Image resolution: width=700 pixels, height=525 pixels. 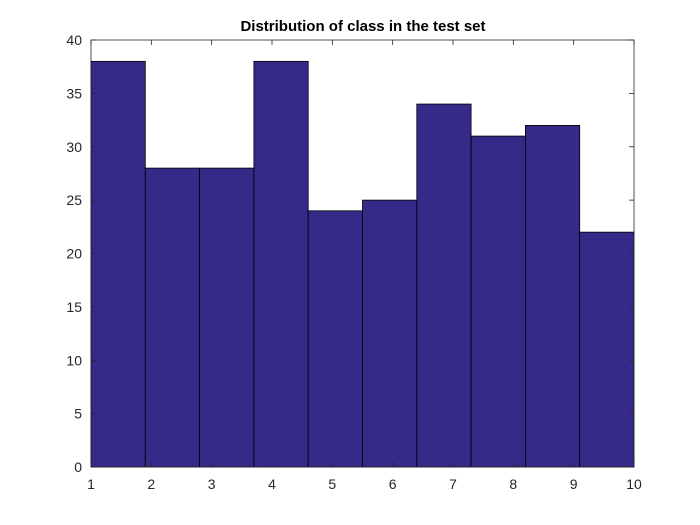 I want to click on y-tick-label: 0, so click(x=78, y=467).